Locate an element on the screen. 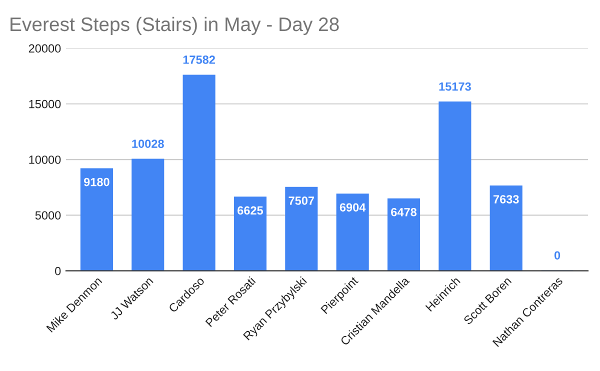 The height and width of the screenshot is (371, 600). chart-title: Everest Steps (Stairs) in May - Day 28 is located at coordinates (174, 26).